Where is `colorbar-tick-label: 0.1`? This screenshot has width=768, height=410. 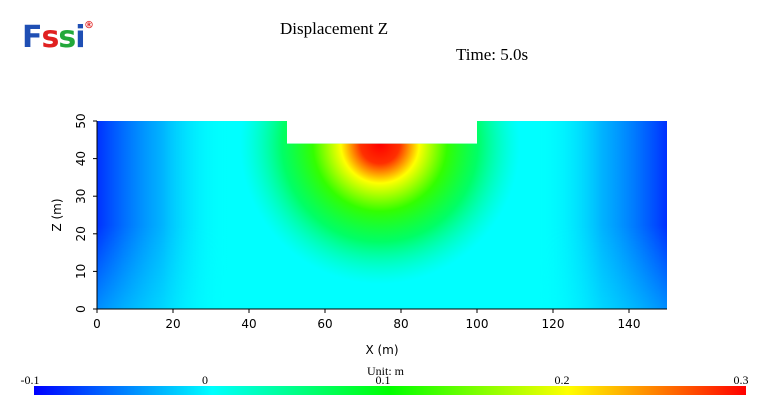
colorbar-tick-label: 0.1 is located at coordinates (383, 380).